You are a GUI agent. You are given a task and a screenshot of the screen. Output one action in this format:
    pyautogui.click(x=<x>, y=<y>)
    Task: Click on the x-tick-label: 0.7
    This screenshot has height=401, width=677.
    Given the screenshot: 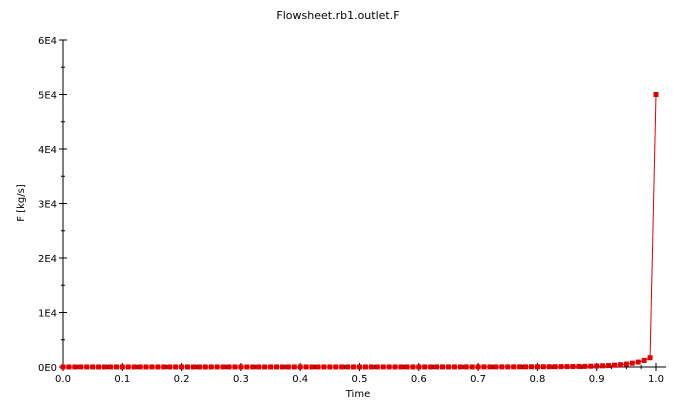 What is the action you would take?
    pyautogui.click(x=478, y=379)
    